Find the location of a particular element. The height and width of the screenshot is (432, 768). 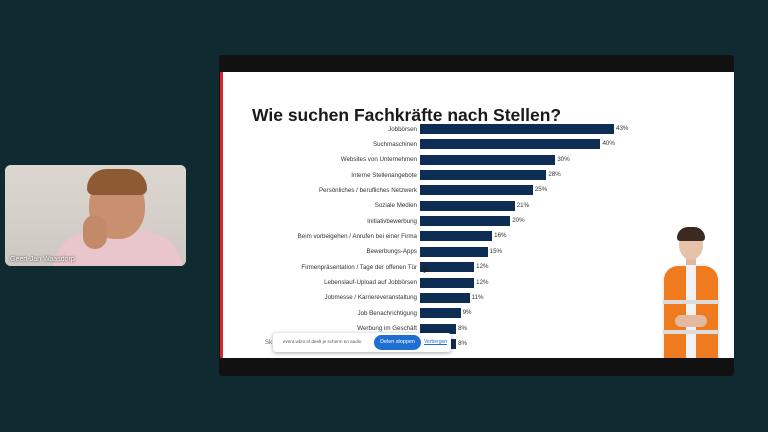

share-status-text: event.wbnr.nl deelt je scherm en audio is located at coordinates (322, 341).